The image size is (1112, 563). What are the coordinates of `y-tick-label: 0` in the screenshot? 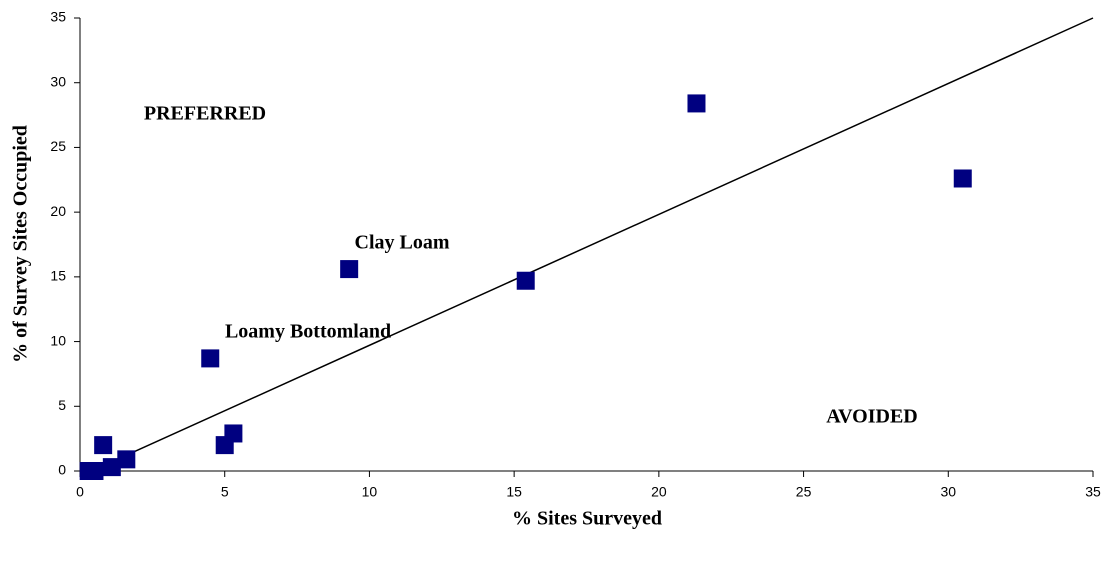 It's located at (62, 470).